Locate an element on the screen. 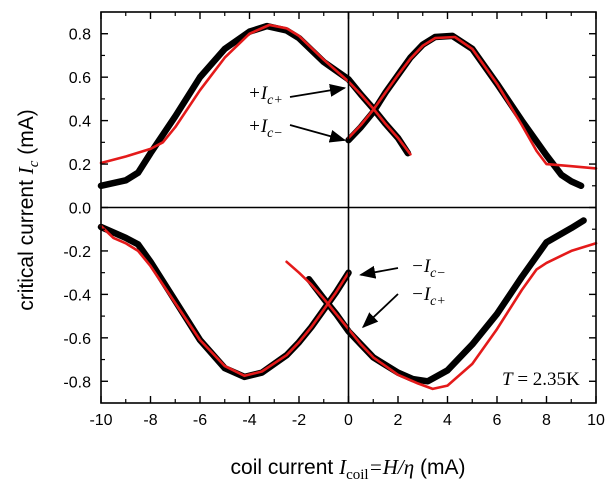 Image resolution: width=610 pixels, height=481 pixels. x-tick-label: 2 is located at coordinates (398, 420).